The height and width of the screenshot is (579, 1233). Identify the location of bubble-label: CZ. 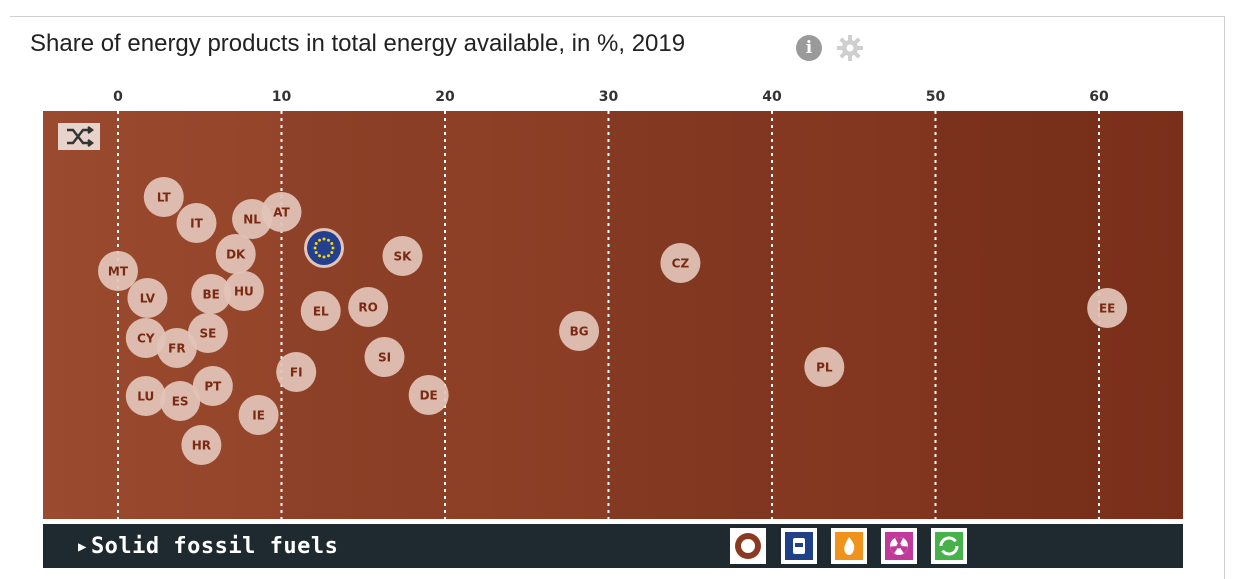
(681, 264).